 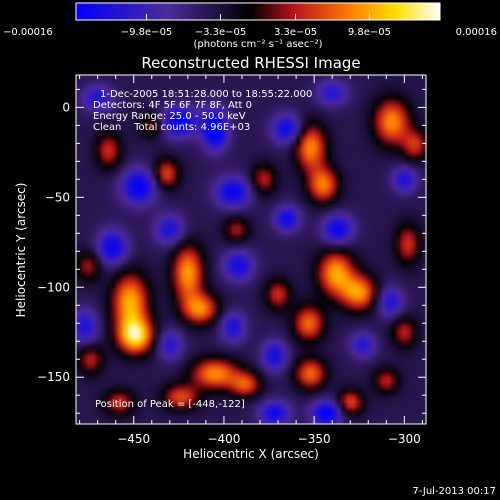 I want to click on annotation-energy-range: Energy Range: 25.0 - 50.0 keV, so click(x=169, y=116).